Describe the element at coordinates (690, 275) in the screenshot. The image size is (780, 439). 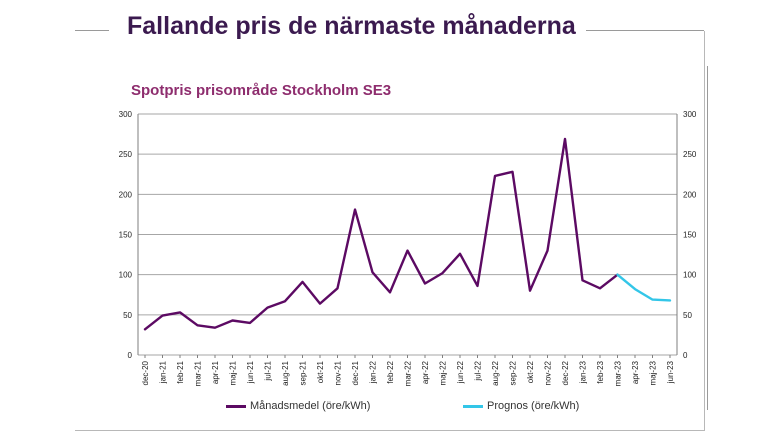
I see `y-tick-right-100: 100` at that location.